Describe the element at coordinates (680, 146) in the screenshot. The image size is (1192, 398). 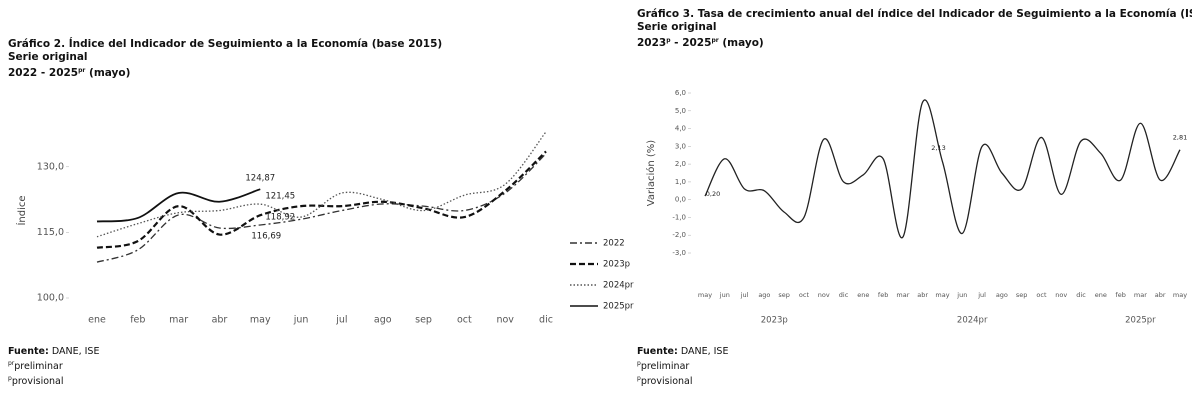
I see `y-tick-label: 3,0` at that location.